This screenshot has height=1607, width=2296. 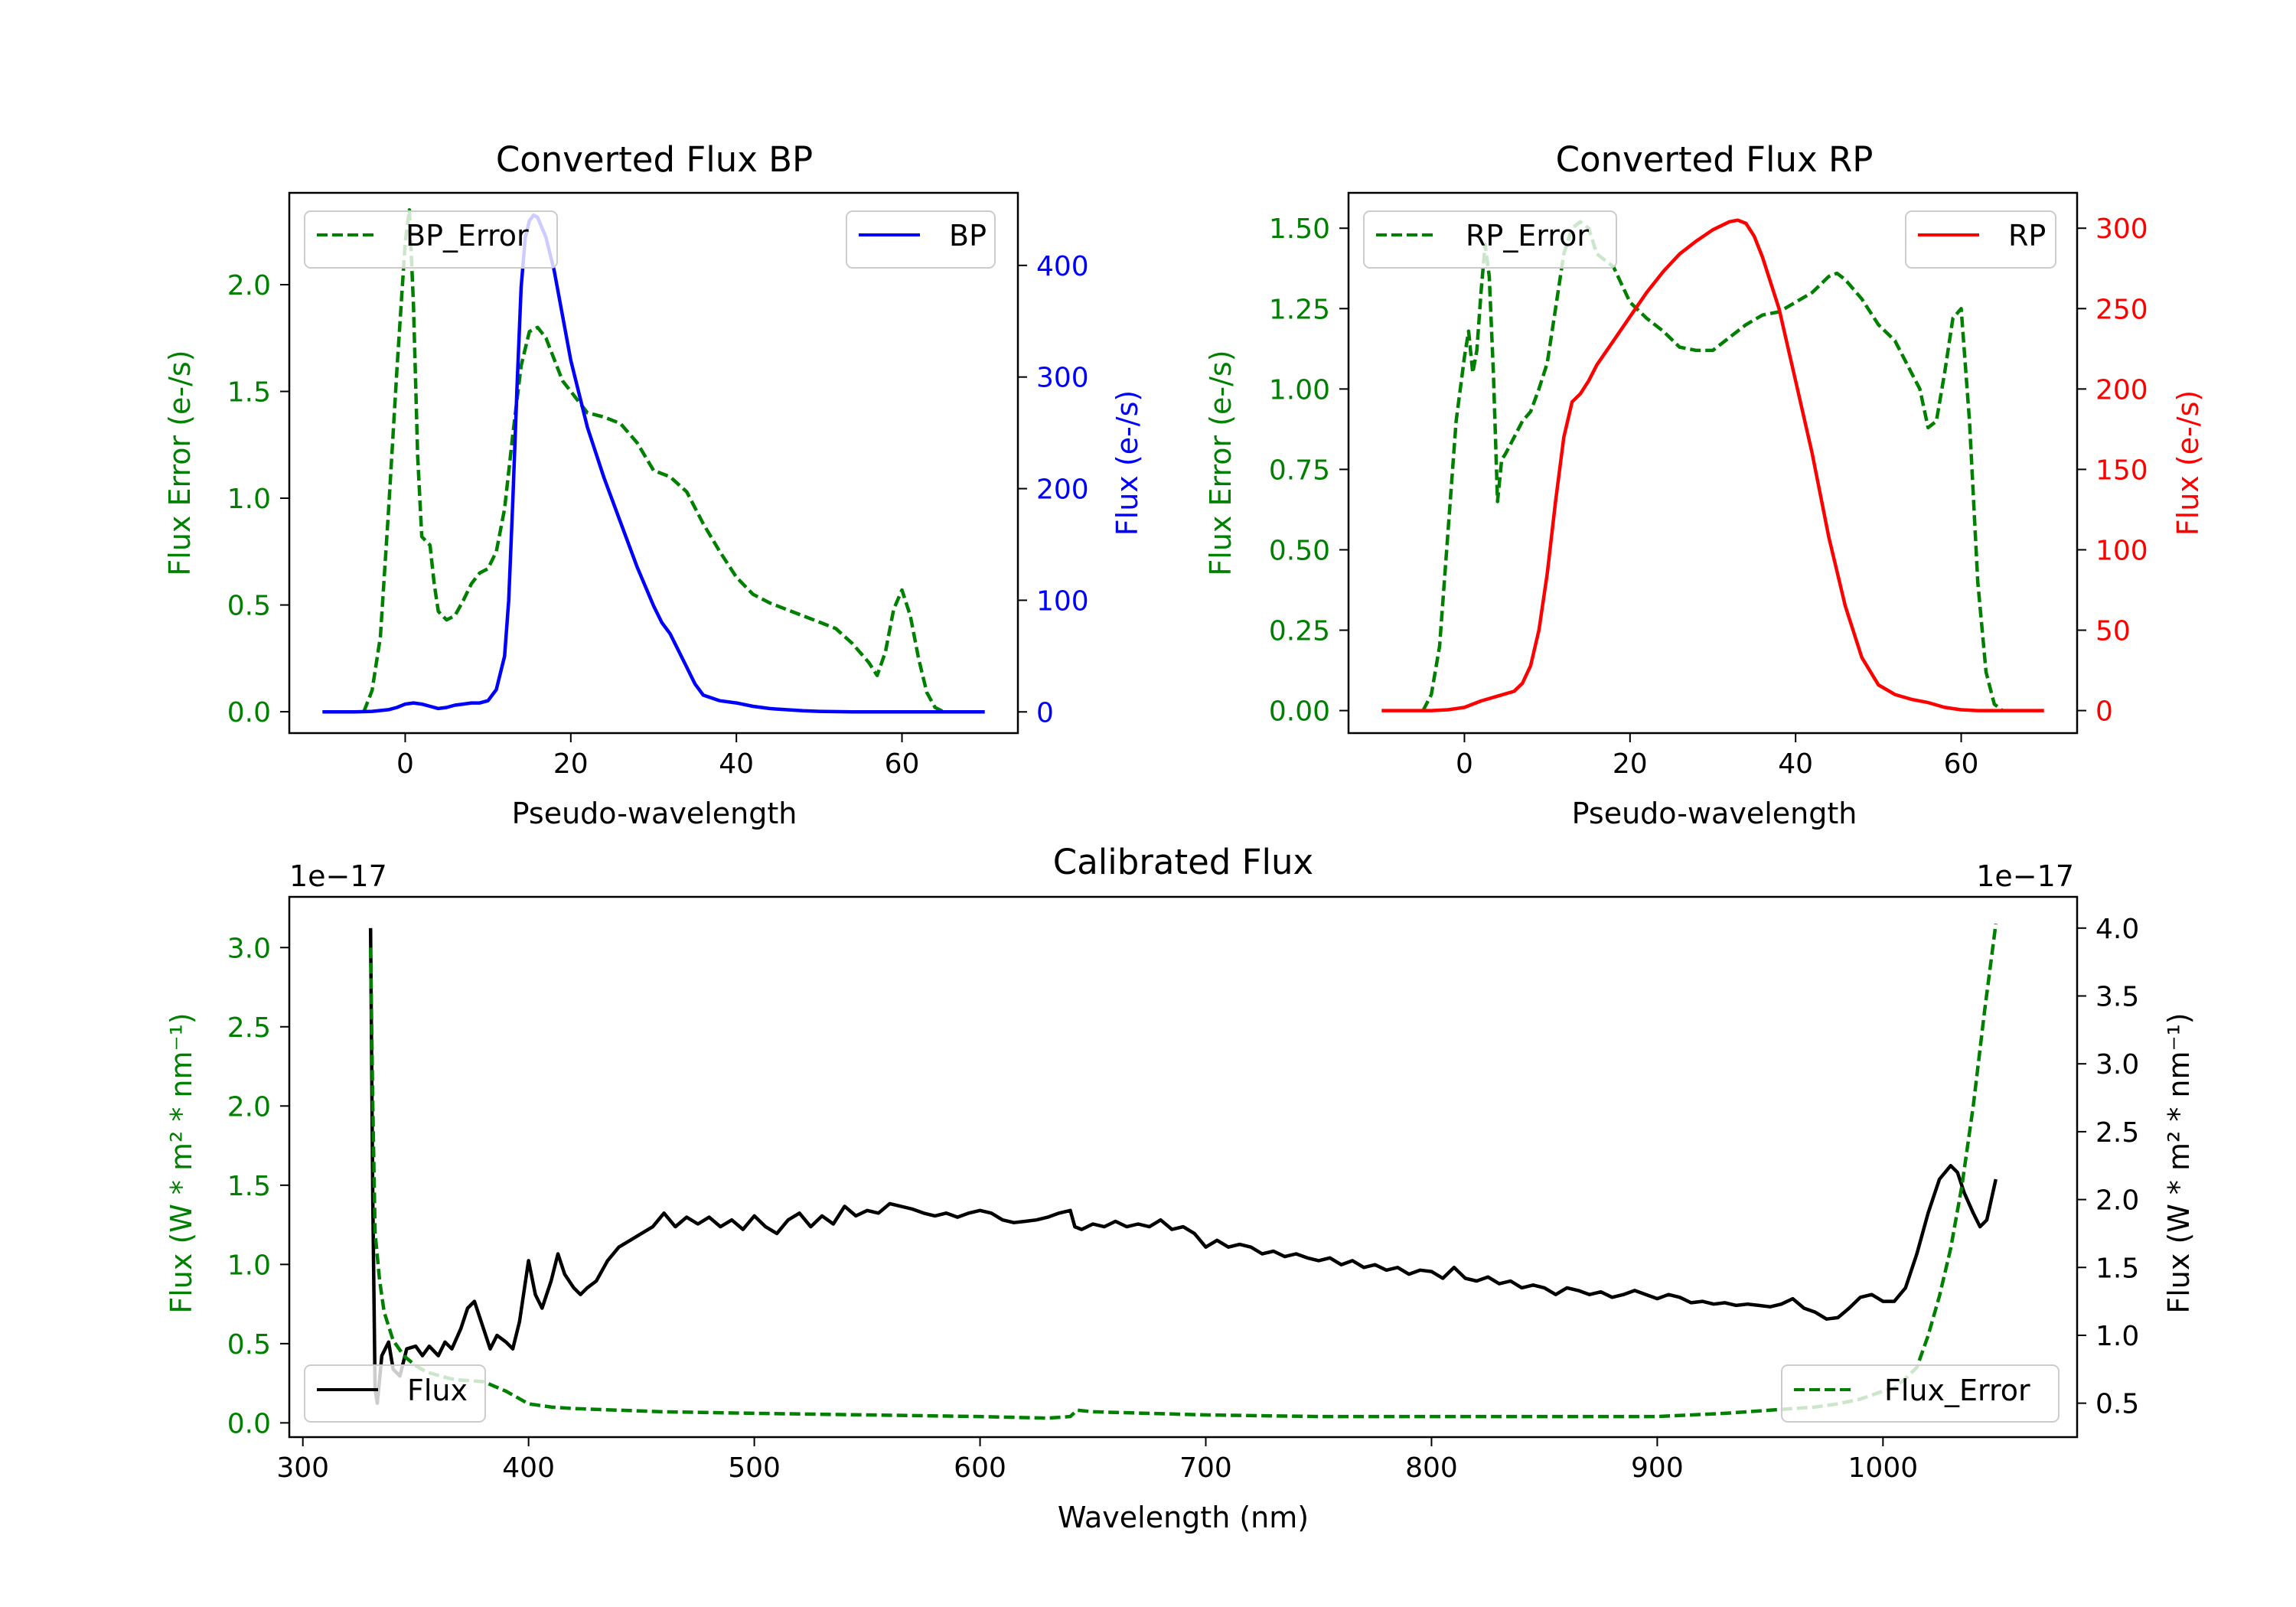 What do you see at coordinates (249, 949) in the screenshot?
I see `y-tick-label-left: 3.0` at bounding box center [249, 949].